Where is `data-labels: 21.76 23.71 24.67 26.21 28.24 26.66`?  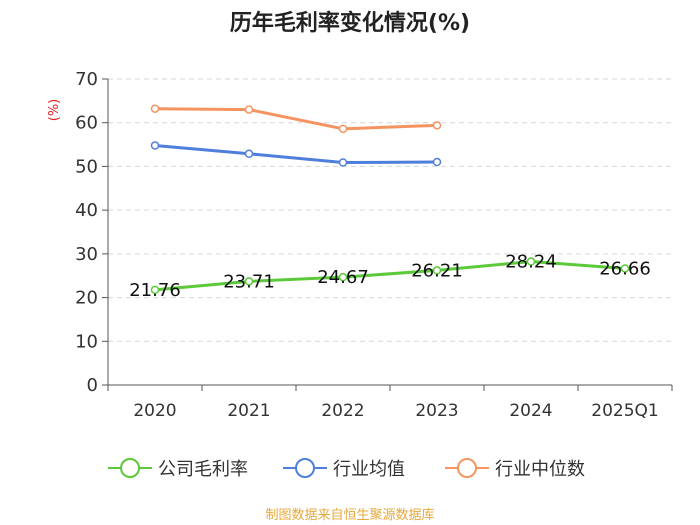
data-labels: 21.76 23.71 24.67 26.21 28.24 26.66 is located at coordinates (390, 276).